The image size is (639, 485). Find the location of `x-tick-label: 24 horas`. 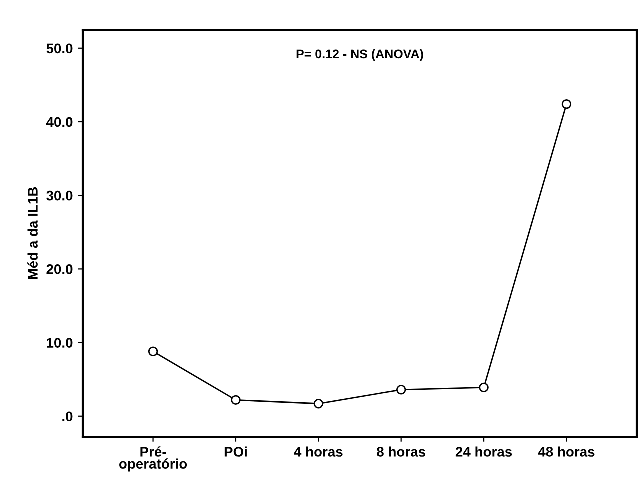

x-tick-label: 24 horas is located at coordinates (484, 451).